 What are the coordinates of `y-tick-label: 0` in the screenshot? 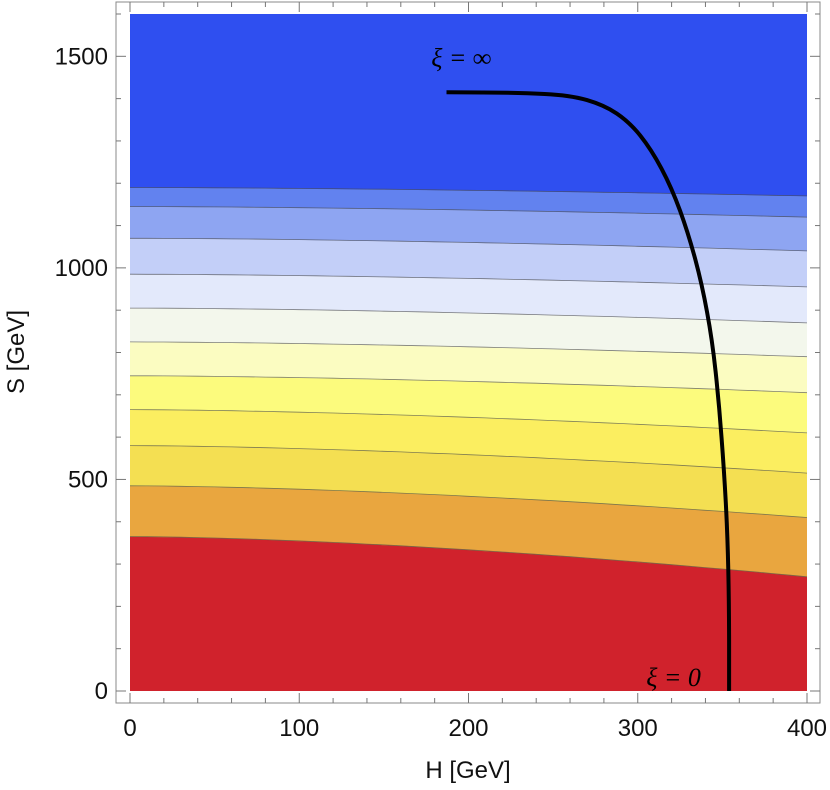 It's located at (101, 691).